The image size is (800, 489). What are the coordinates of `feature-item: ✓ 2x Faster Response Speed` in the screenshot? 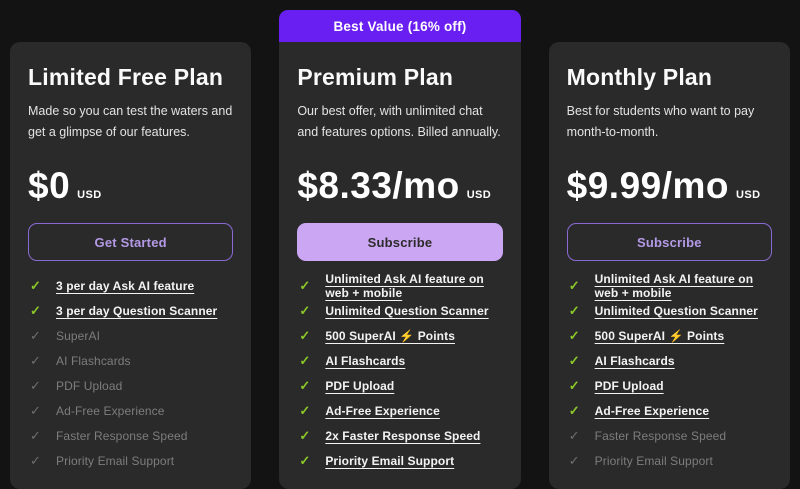 It's located at (399, 435).